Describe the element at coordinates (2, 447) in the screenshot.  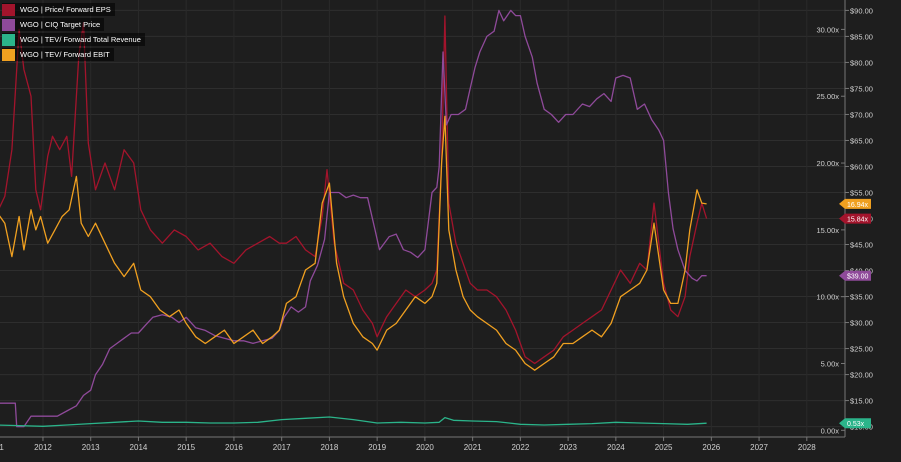
I see `x-tick-label: 2011` at that location.